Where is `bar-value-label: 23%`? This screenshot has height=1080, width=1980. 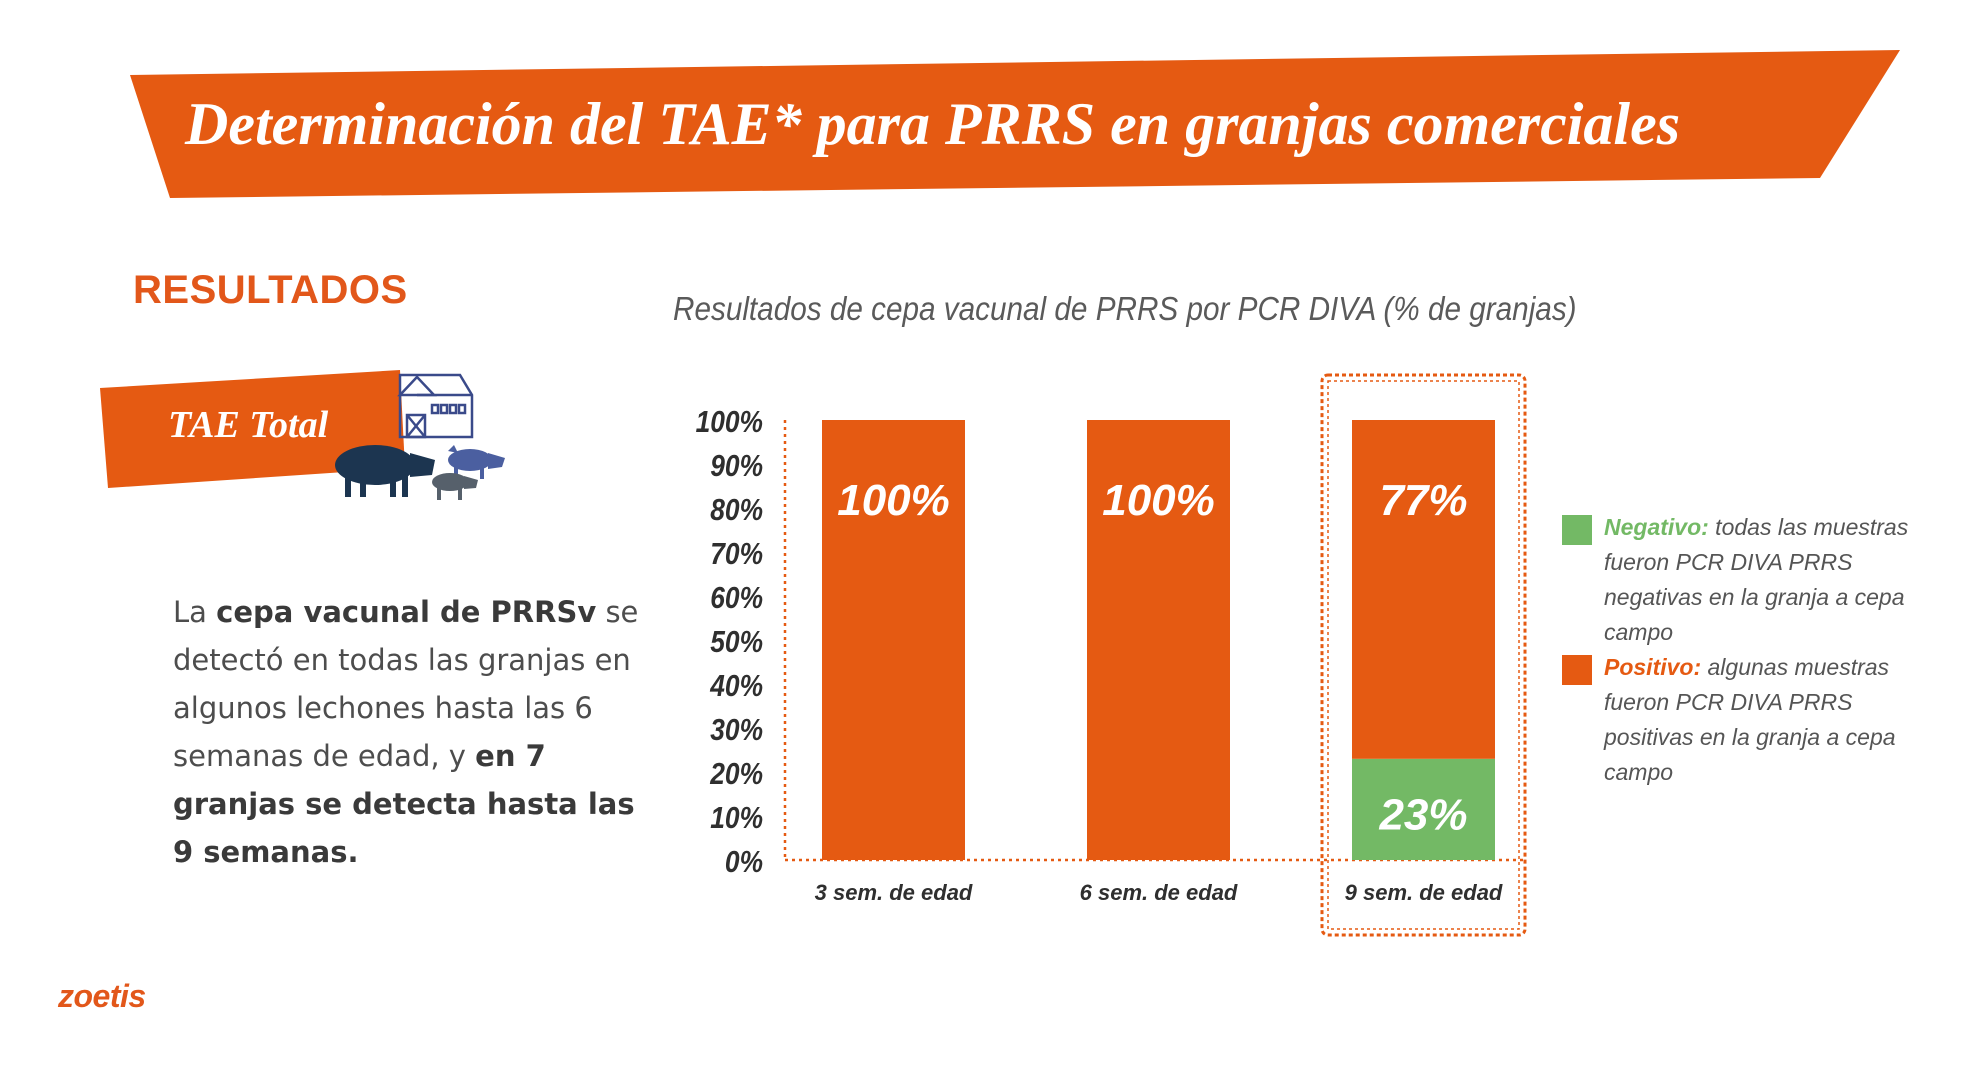 bar-value-label: 23% is located at coordinates (1422, 814).